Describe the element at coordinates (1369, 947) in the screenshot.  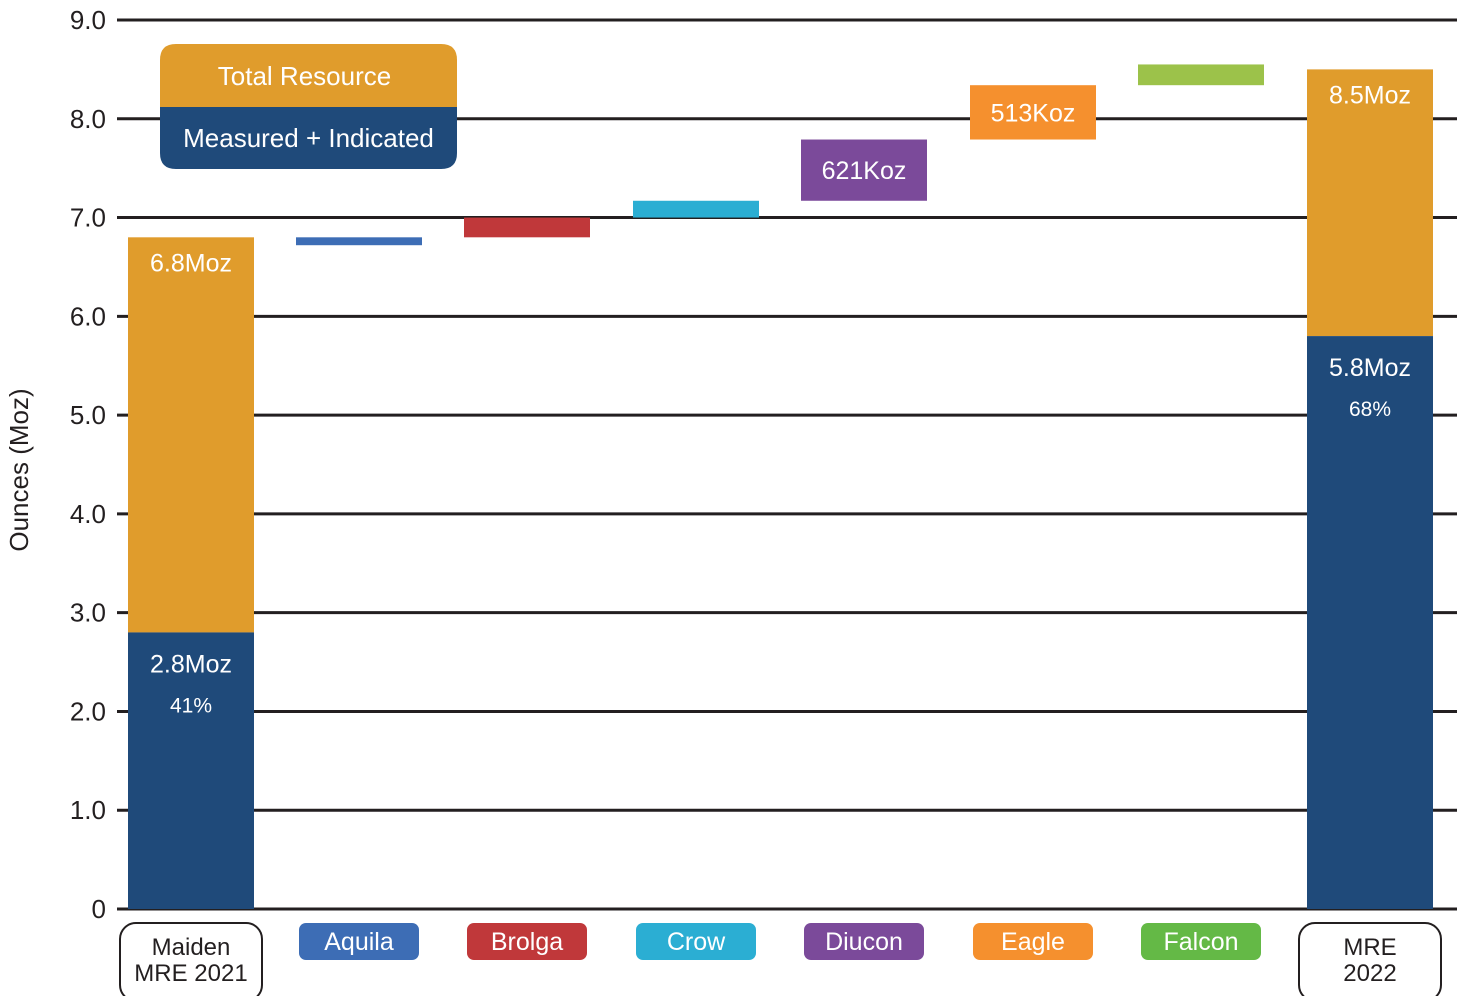
I see `x-tick-label: MRE` at that location.